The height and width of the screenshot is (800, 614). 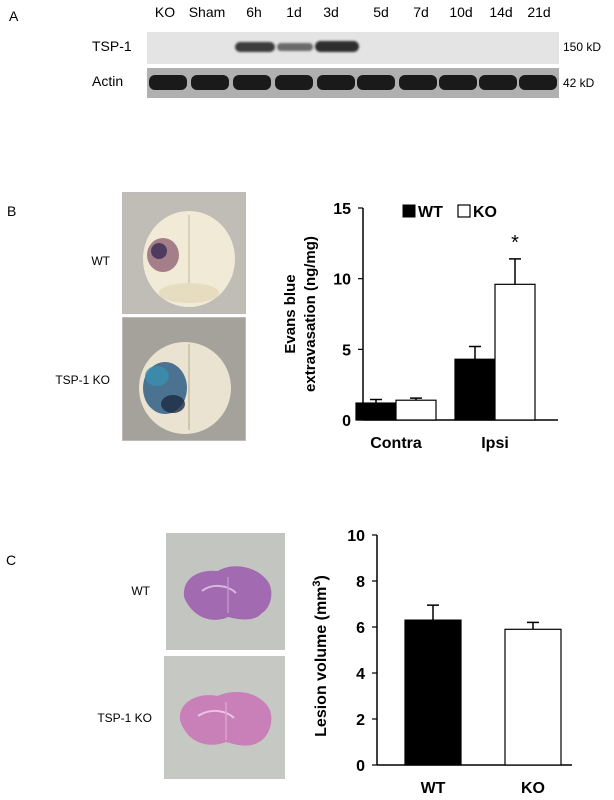 What do you see at coordinates (461, 12) in the screenshot?
I see `lane-label: 10d` at bounding box center [461, 12].